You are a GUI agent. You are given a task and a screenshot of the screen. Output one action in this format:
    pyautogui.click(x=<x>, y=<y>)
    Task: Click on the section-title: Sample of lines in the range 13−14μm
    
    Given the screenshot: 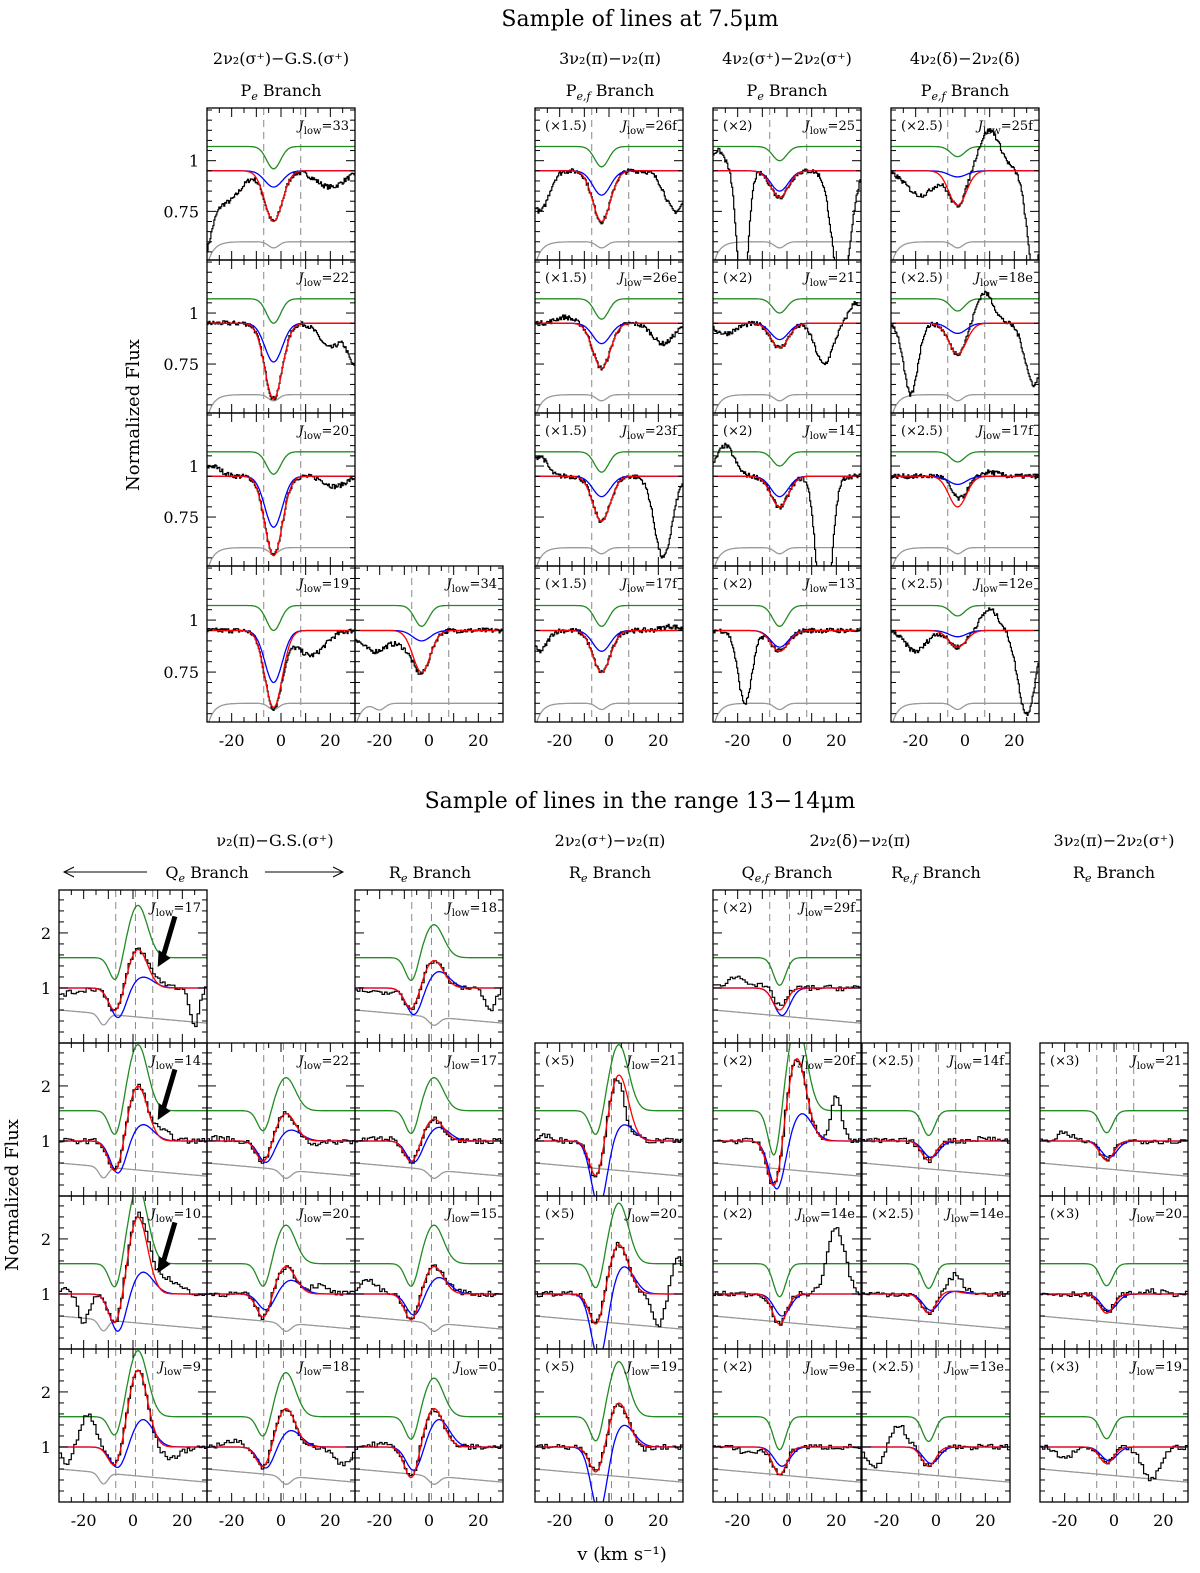 What is the action you would take?
    pyautogui.click(x=640, y=801)
    